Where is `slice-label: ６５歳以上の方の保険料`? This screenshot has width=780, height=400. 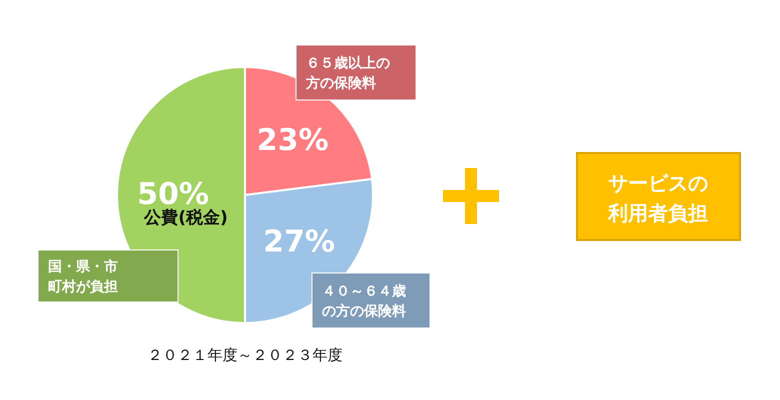
slice-label: ６５歳以上の方の保険料 is located at coordinates (347, 74).